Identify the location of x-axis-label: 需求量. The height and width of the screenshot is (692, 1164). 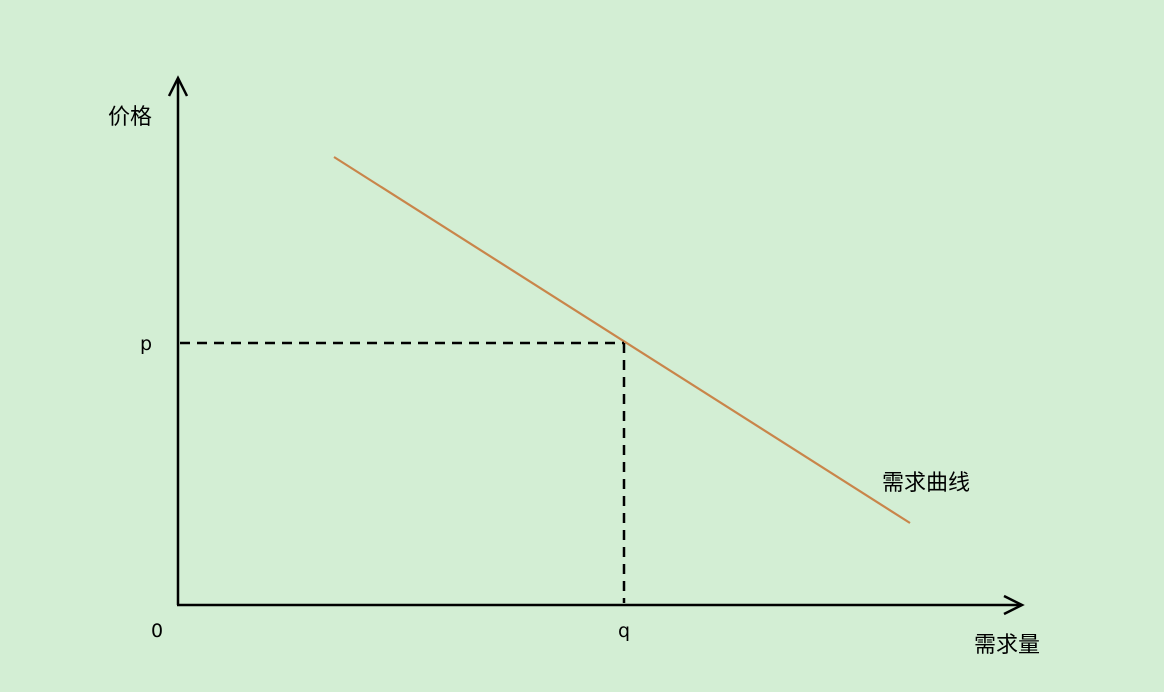
(1007, 645).